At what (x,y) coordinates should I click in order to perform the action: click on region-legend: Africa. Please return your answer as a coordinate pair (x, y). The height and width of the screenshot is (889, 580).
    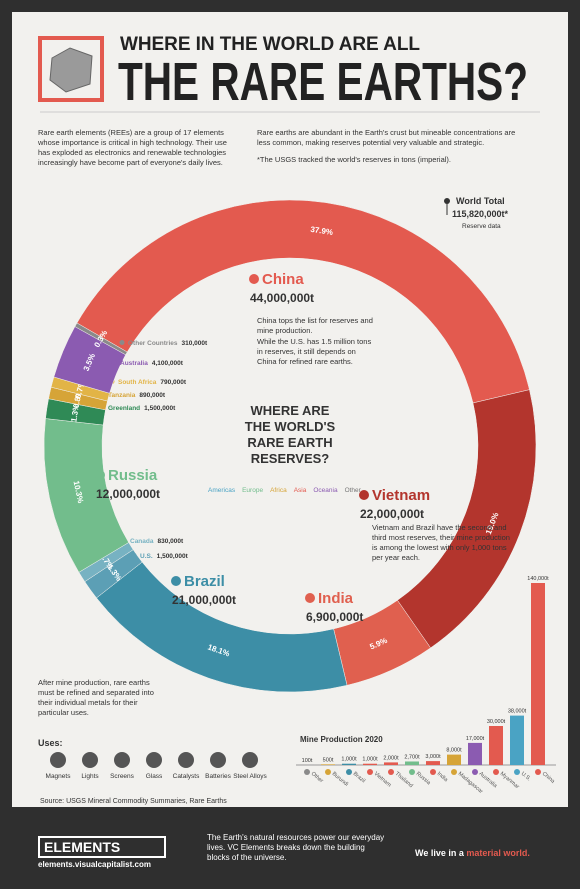
    Looking at the image, I should click on (278, 490).